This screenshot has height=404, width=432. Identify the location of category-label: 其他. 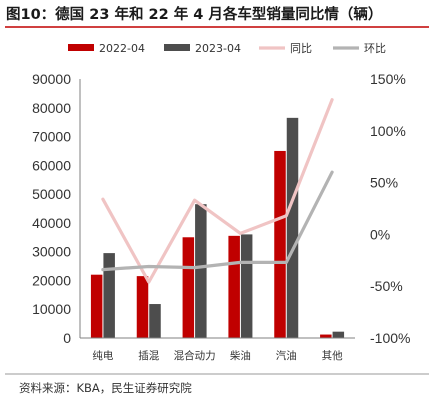
(332, 355).